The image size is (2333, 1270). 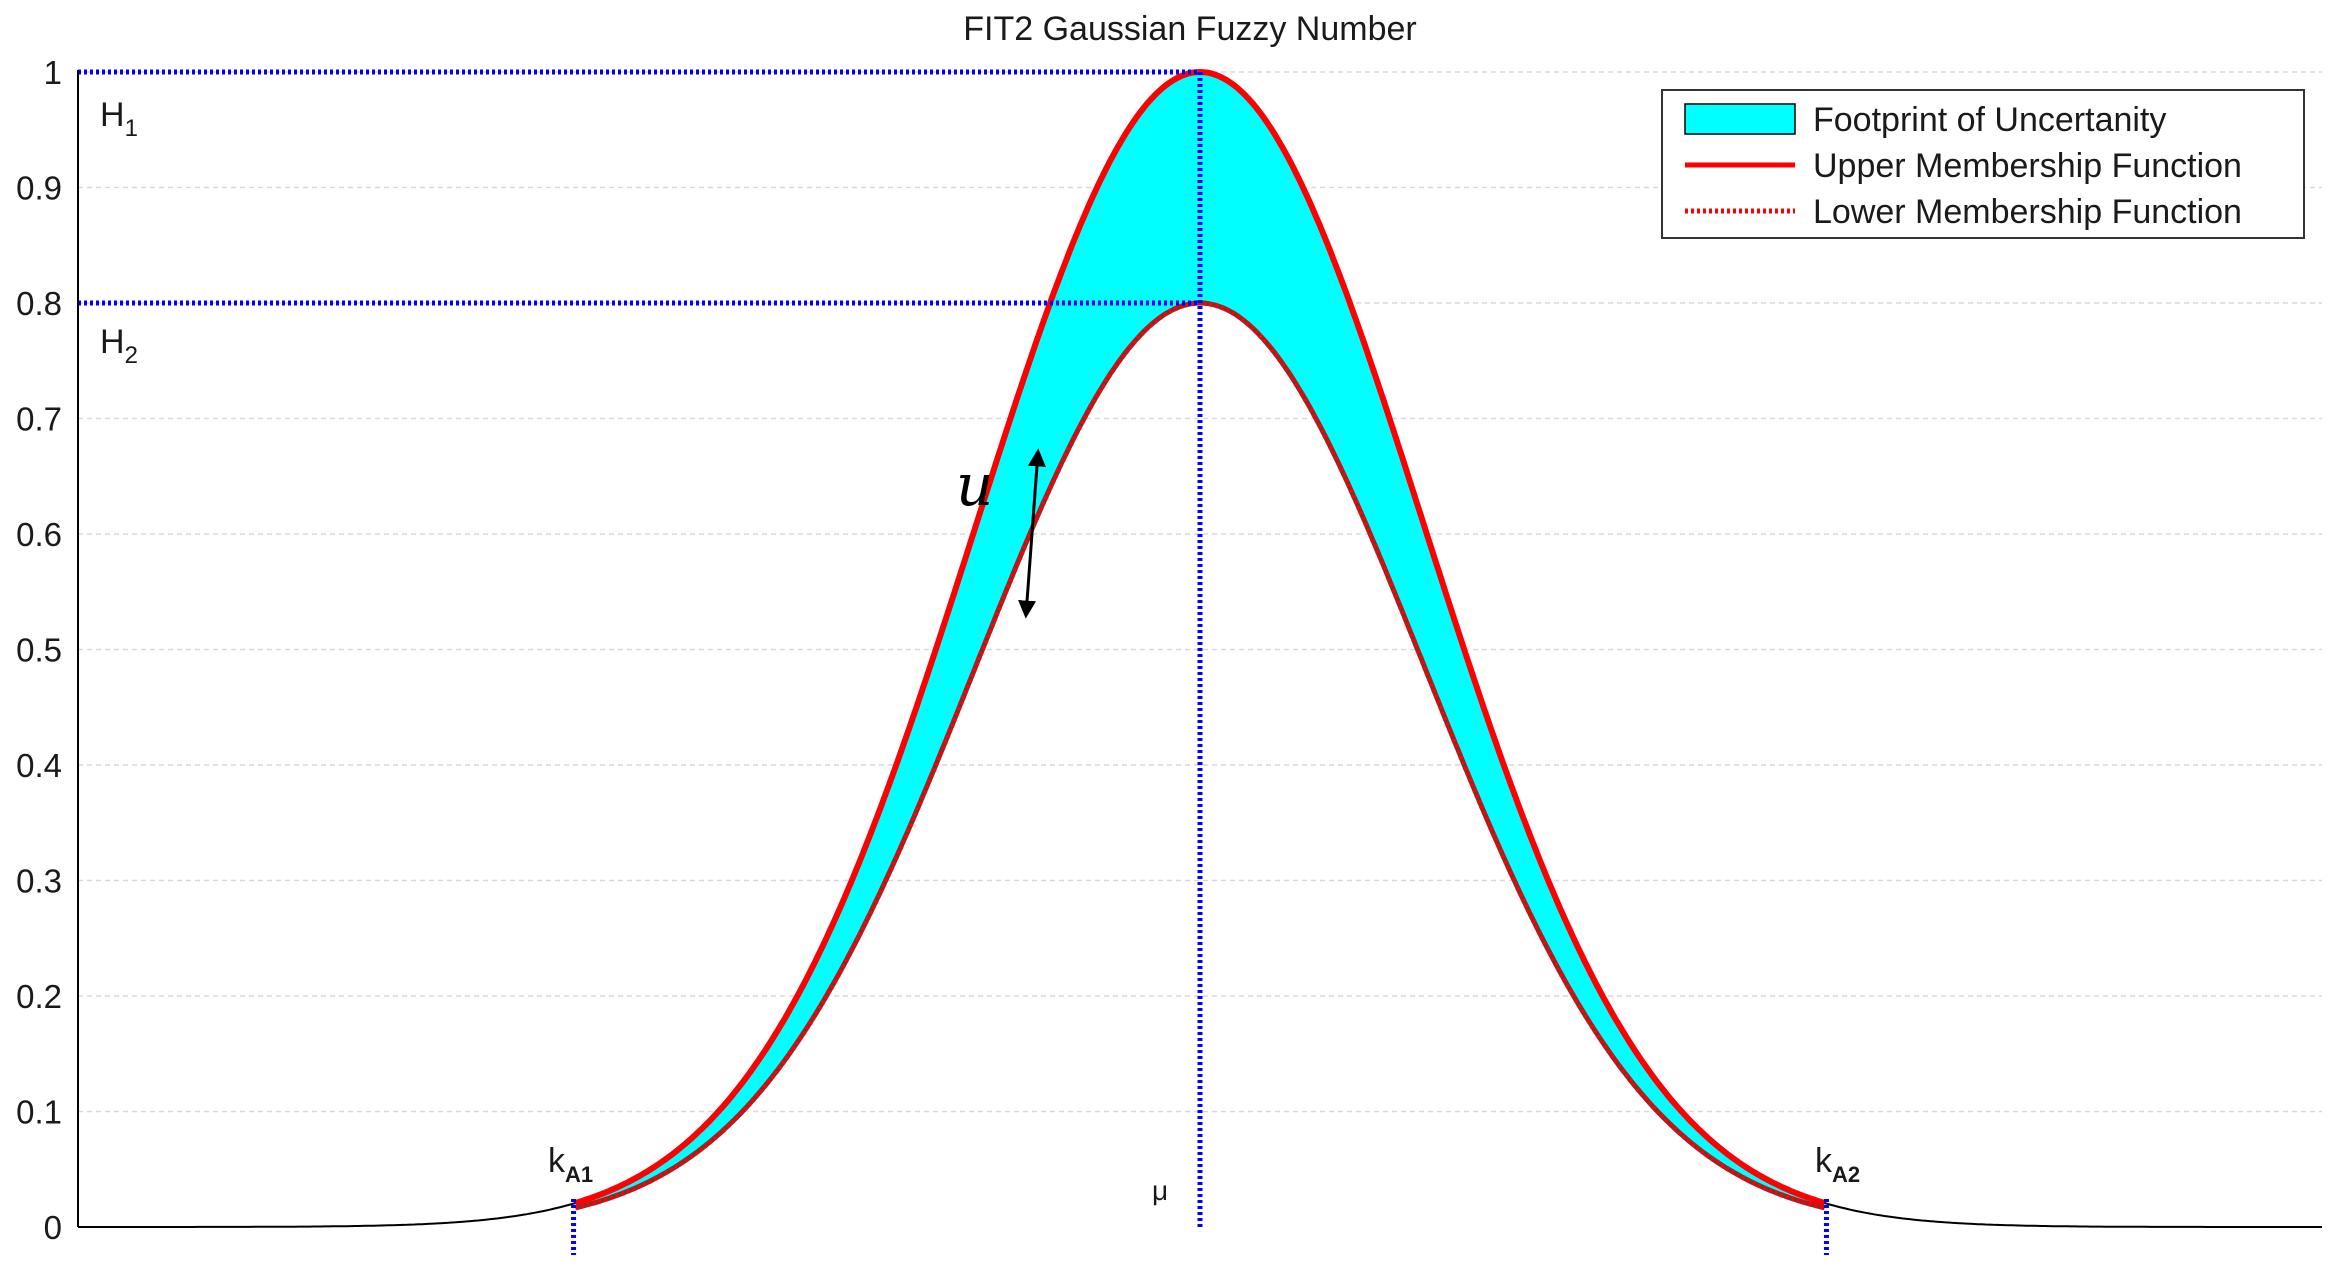 I want to click on u-label: u, so click(x=974, y=485).